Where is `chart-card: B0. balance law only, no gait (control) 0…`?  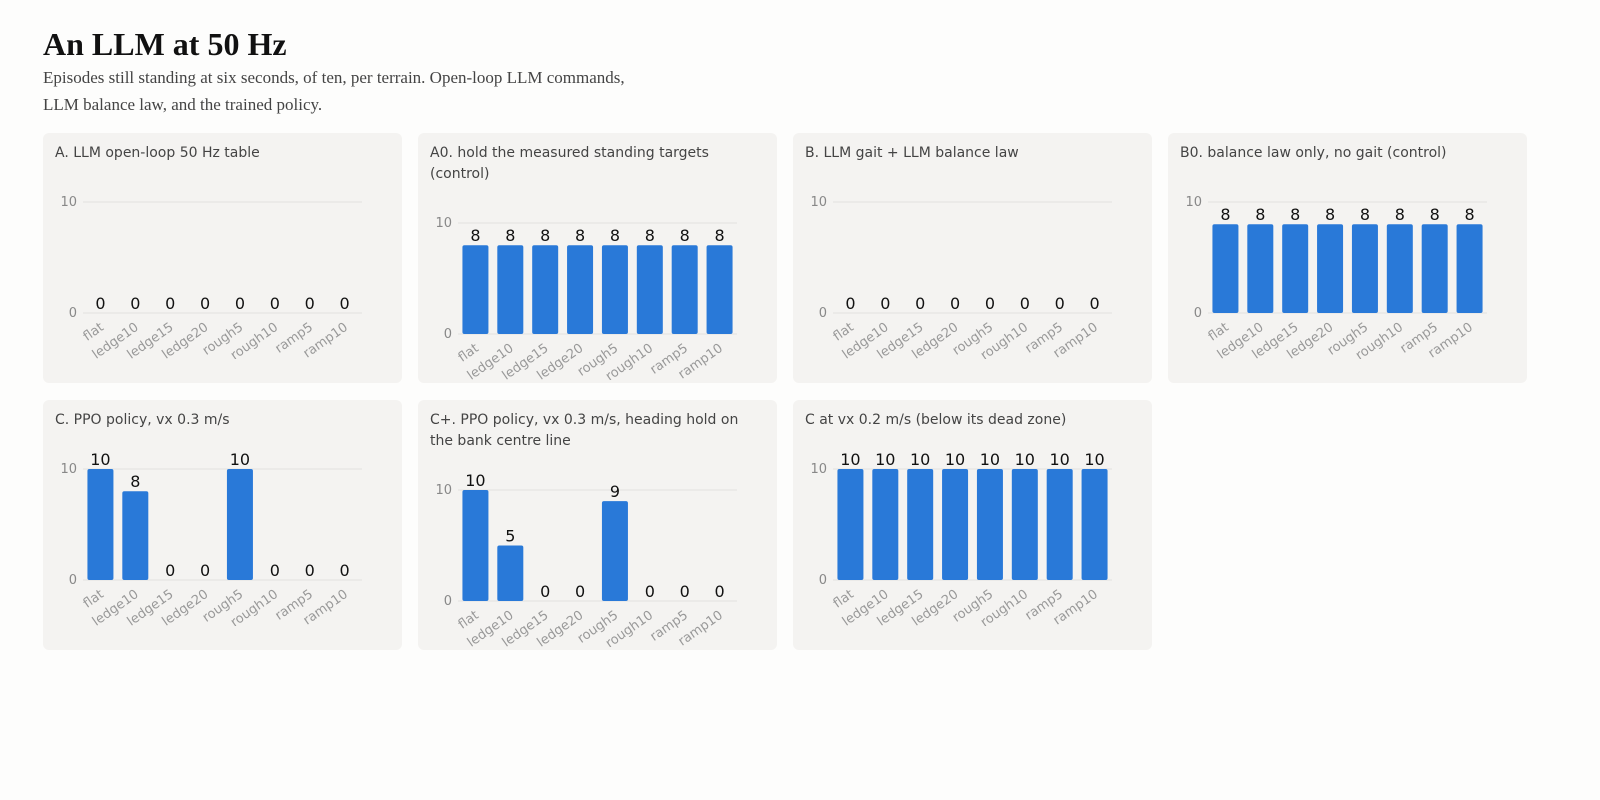
chart-card: B0. balance law only, no gait (control) 0… is located at coordinates (1347, 258).